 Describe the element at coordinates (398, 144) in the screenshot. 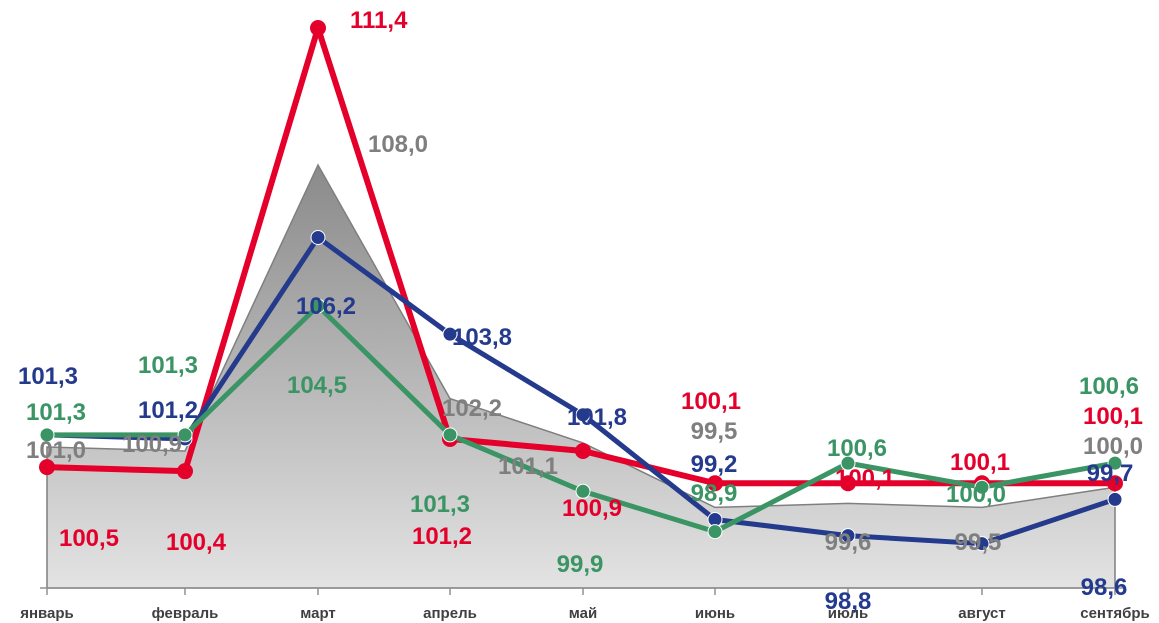

I see `data-label-series-0-2: 108,0` at that location.